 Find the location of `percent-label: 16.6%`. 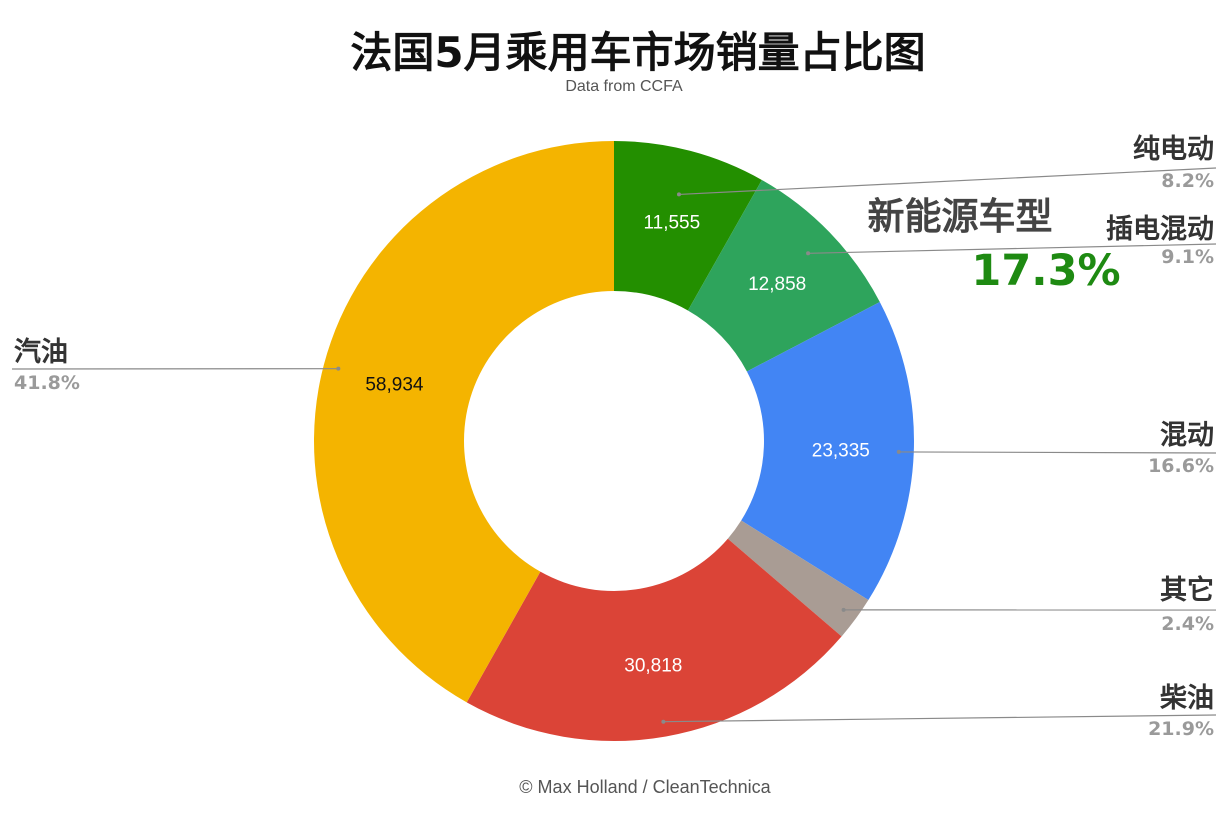

percent-label: 16.6% is located at coordinates (1181, 466).